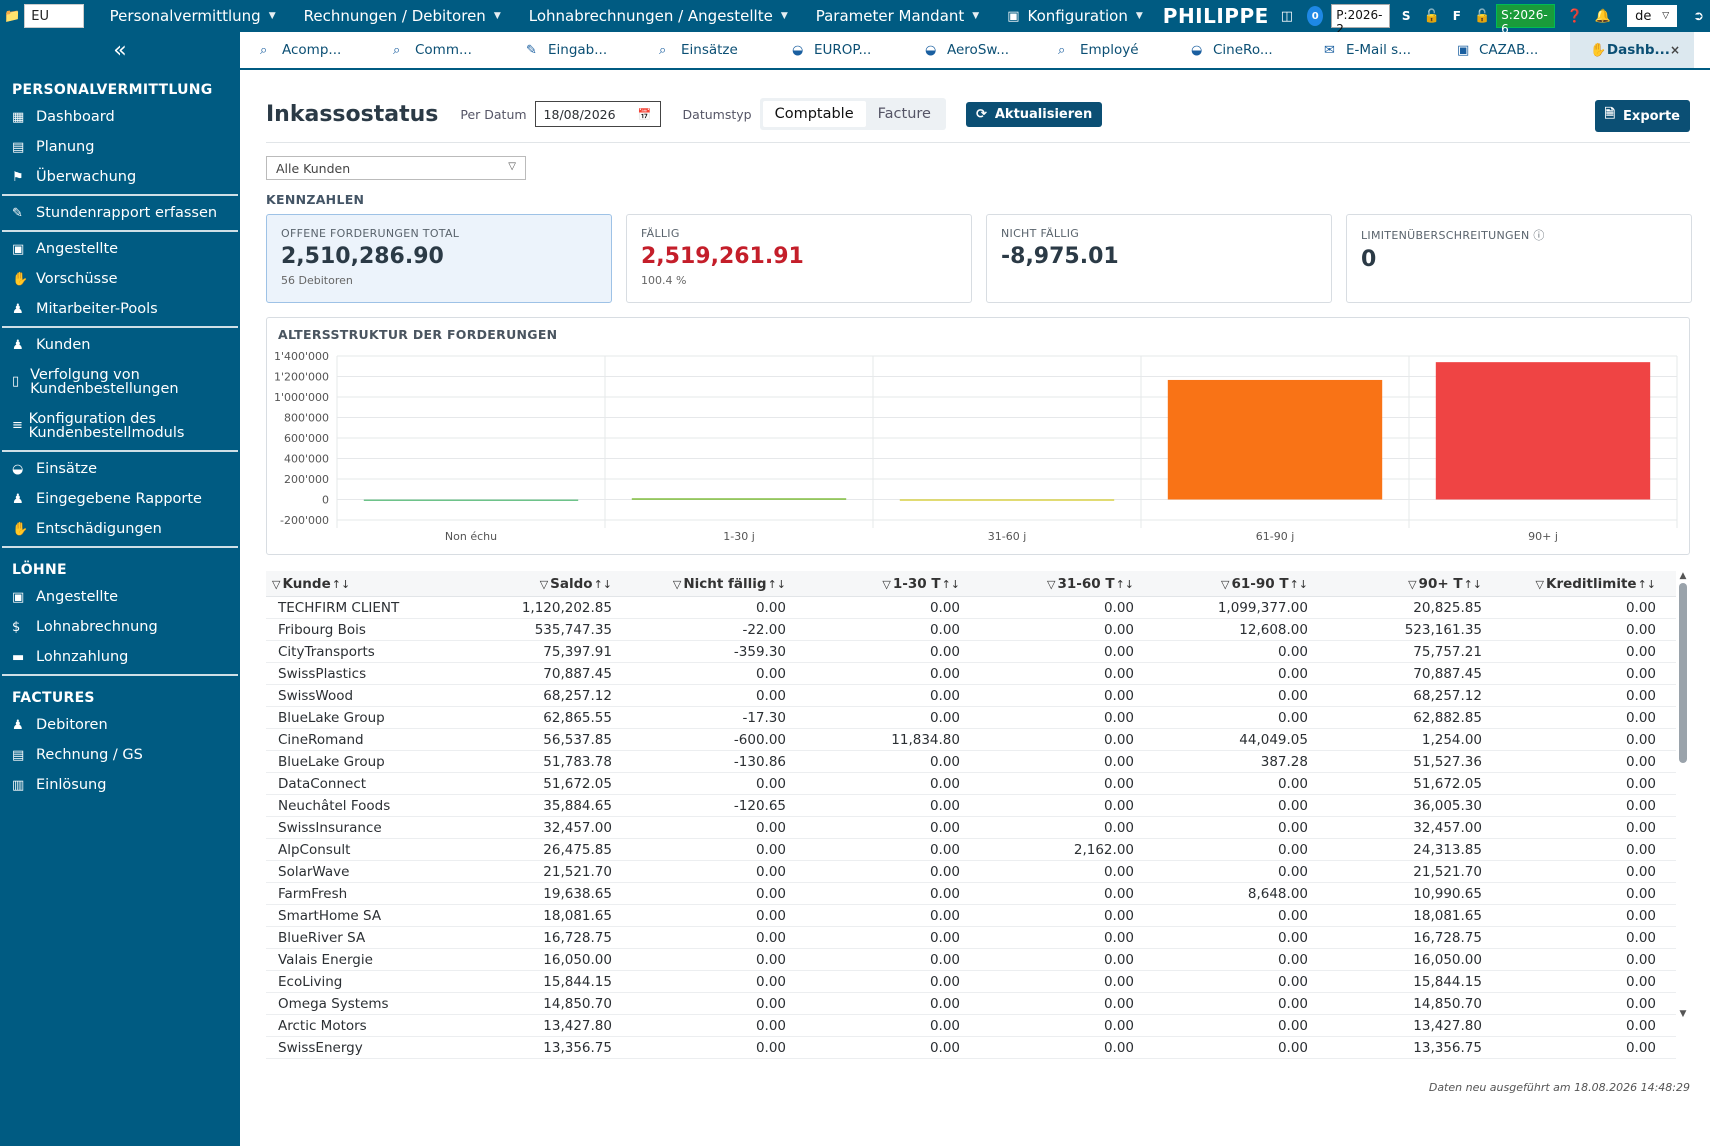 The image size is (1710, 1146). Describe the element at coordinates (120, 627) in the screenshot. I see `sidebar-item: $ Lohnabrechnung` at that location.